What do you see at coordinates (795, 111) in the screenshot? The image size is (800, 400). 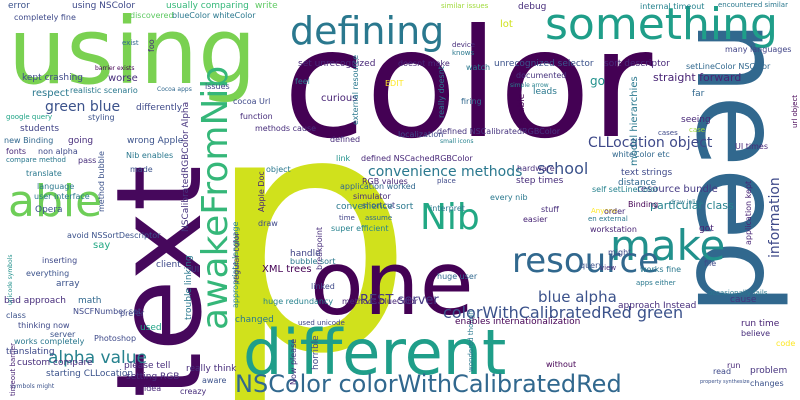 I see `word: url object` at bounding box center [795, 111].